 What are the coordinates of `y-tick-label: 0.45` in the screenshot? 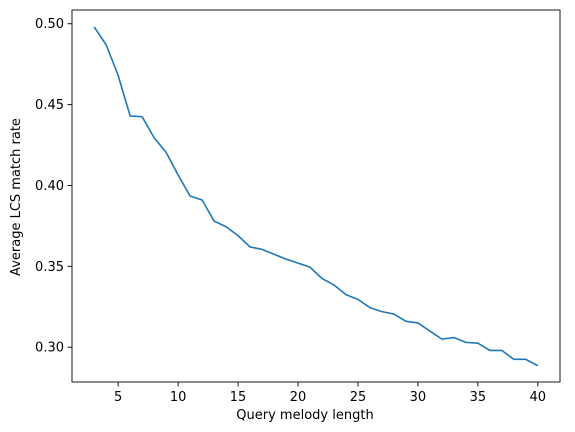 It's located at (49, 105).